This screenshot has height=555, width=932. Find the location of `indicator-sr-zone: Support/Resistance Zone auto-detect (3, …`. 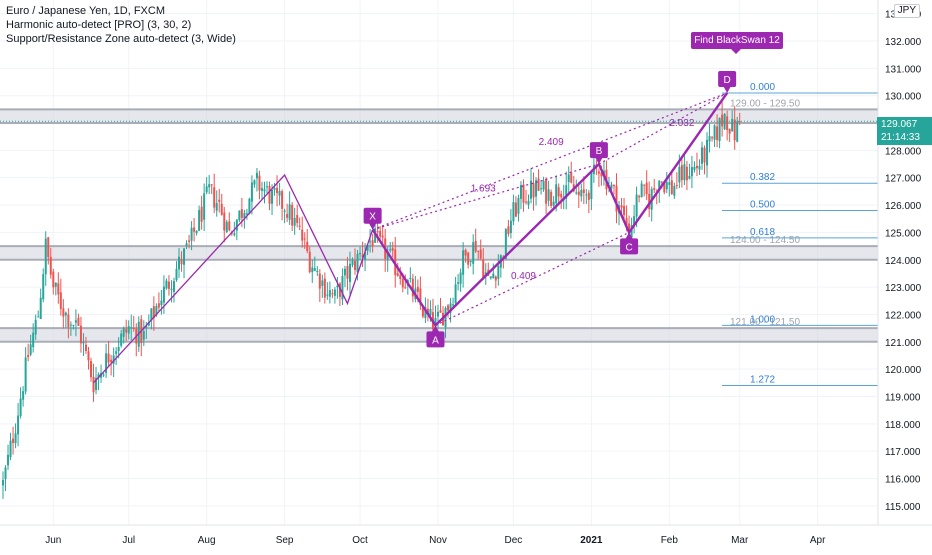

indicator-sr-zone: Support/Resistance Zone auto-detect (3, … is located at coordinates (121, 39).